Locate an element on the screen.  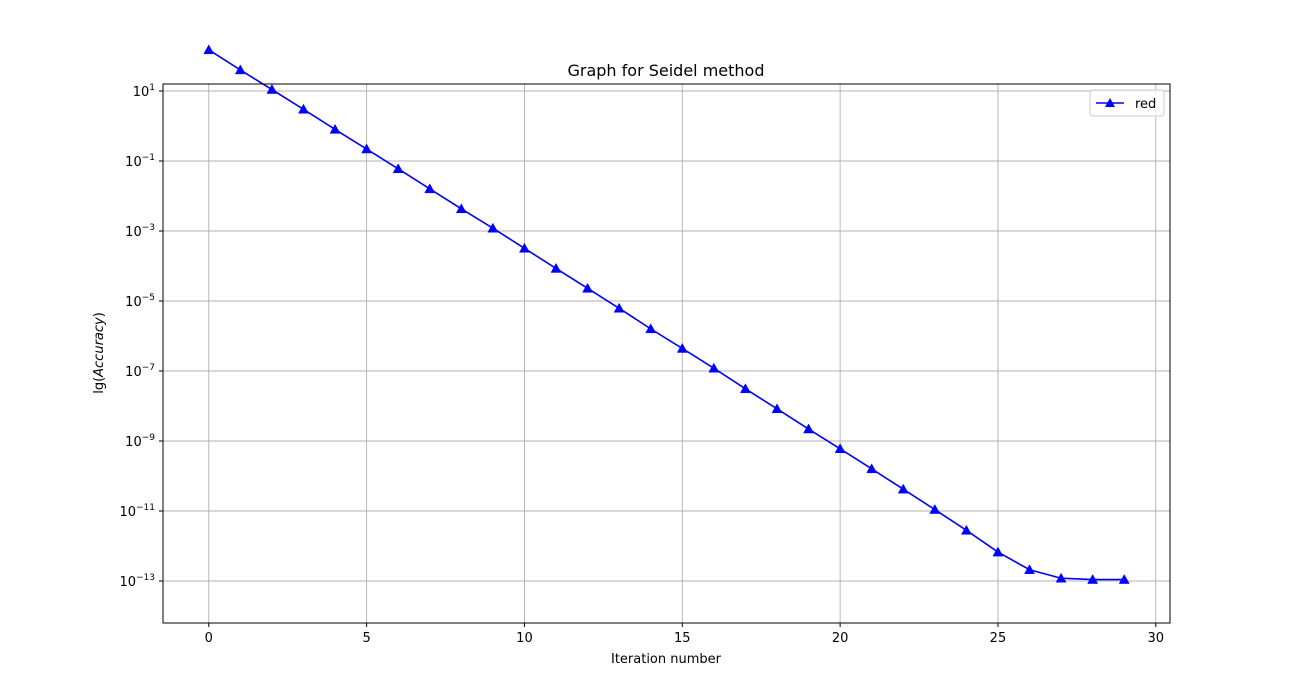
x-tick-label: 15 is located at coordinates (682, 638).